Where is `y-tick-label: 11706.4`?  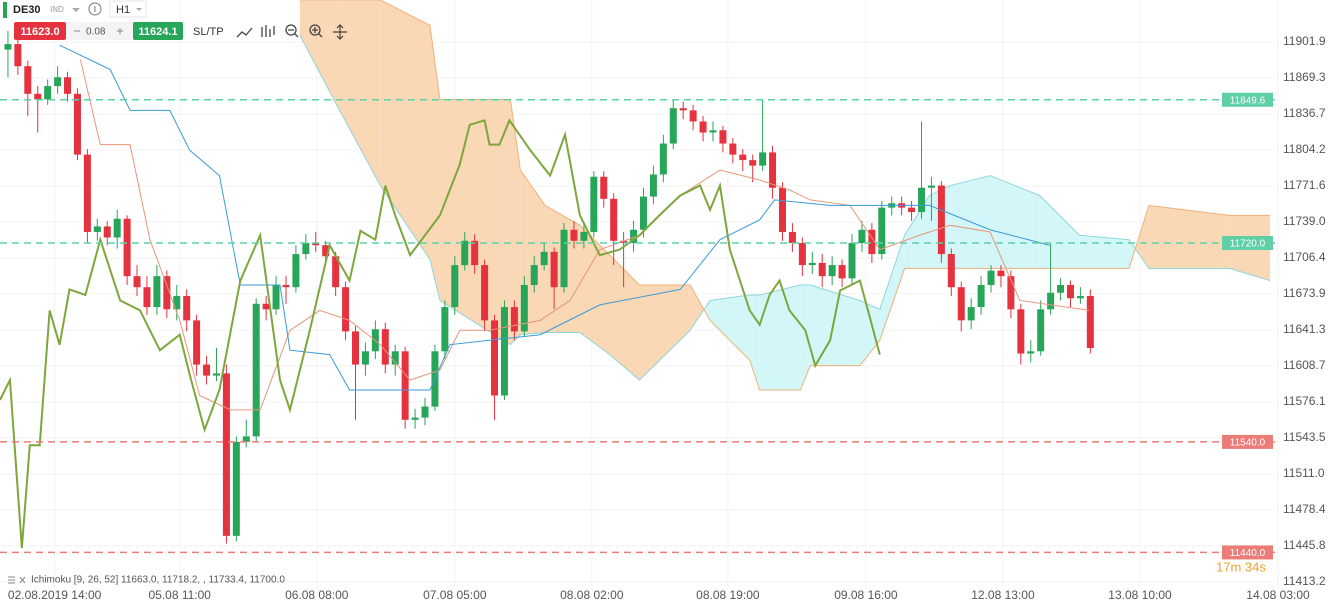
y-tick-label: 11706.4 is located at coordinates (1304, 257).